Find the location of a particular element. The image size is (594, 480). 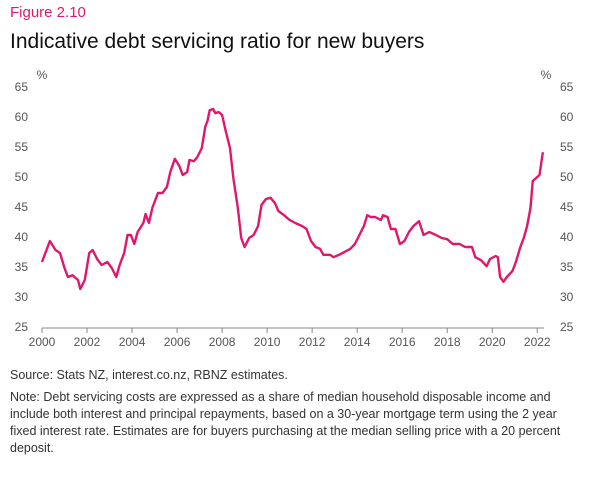

y-tick-label: 55 is located at coordinates (22, 147).